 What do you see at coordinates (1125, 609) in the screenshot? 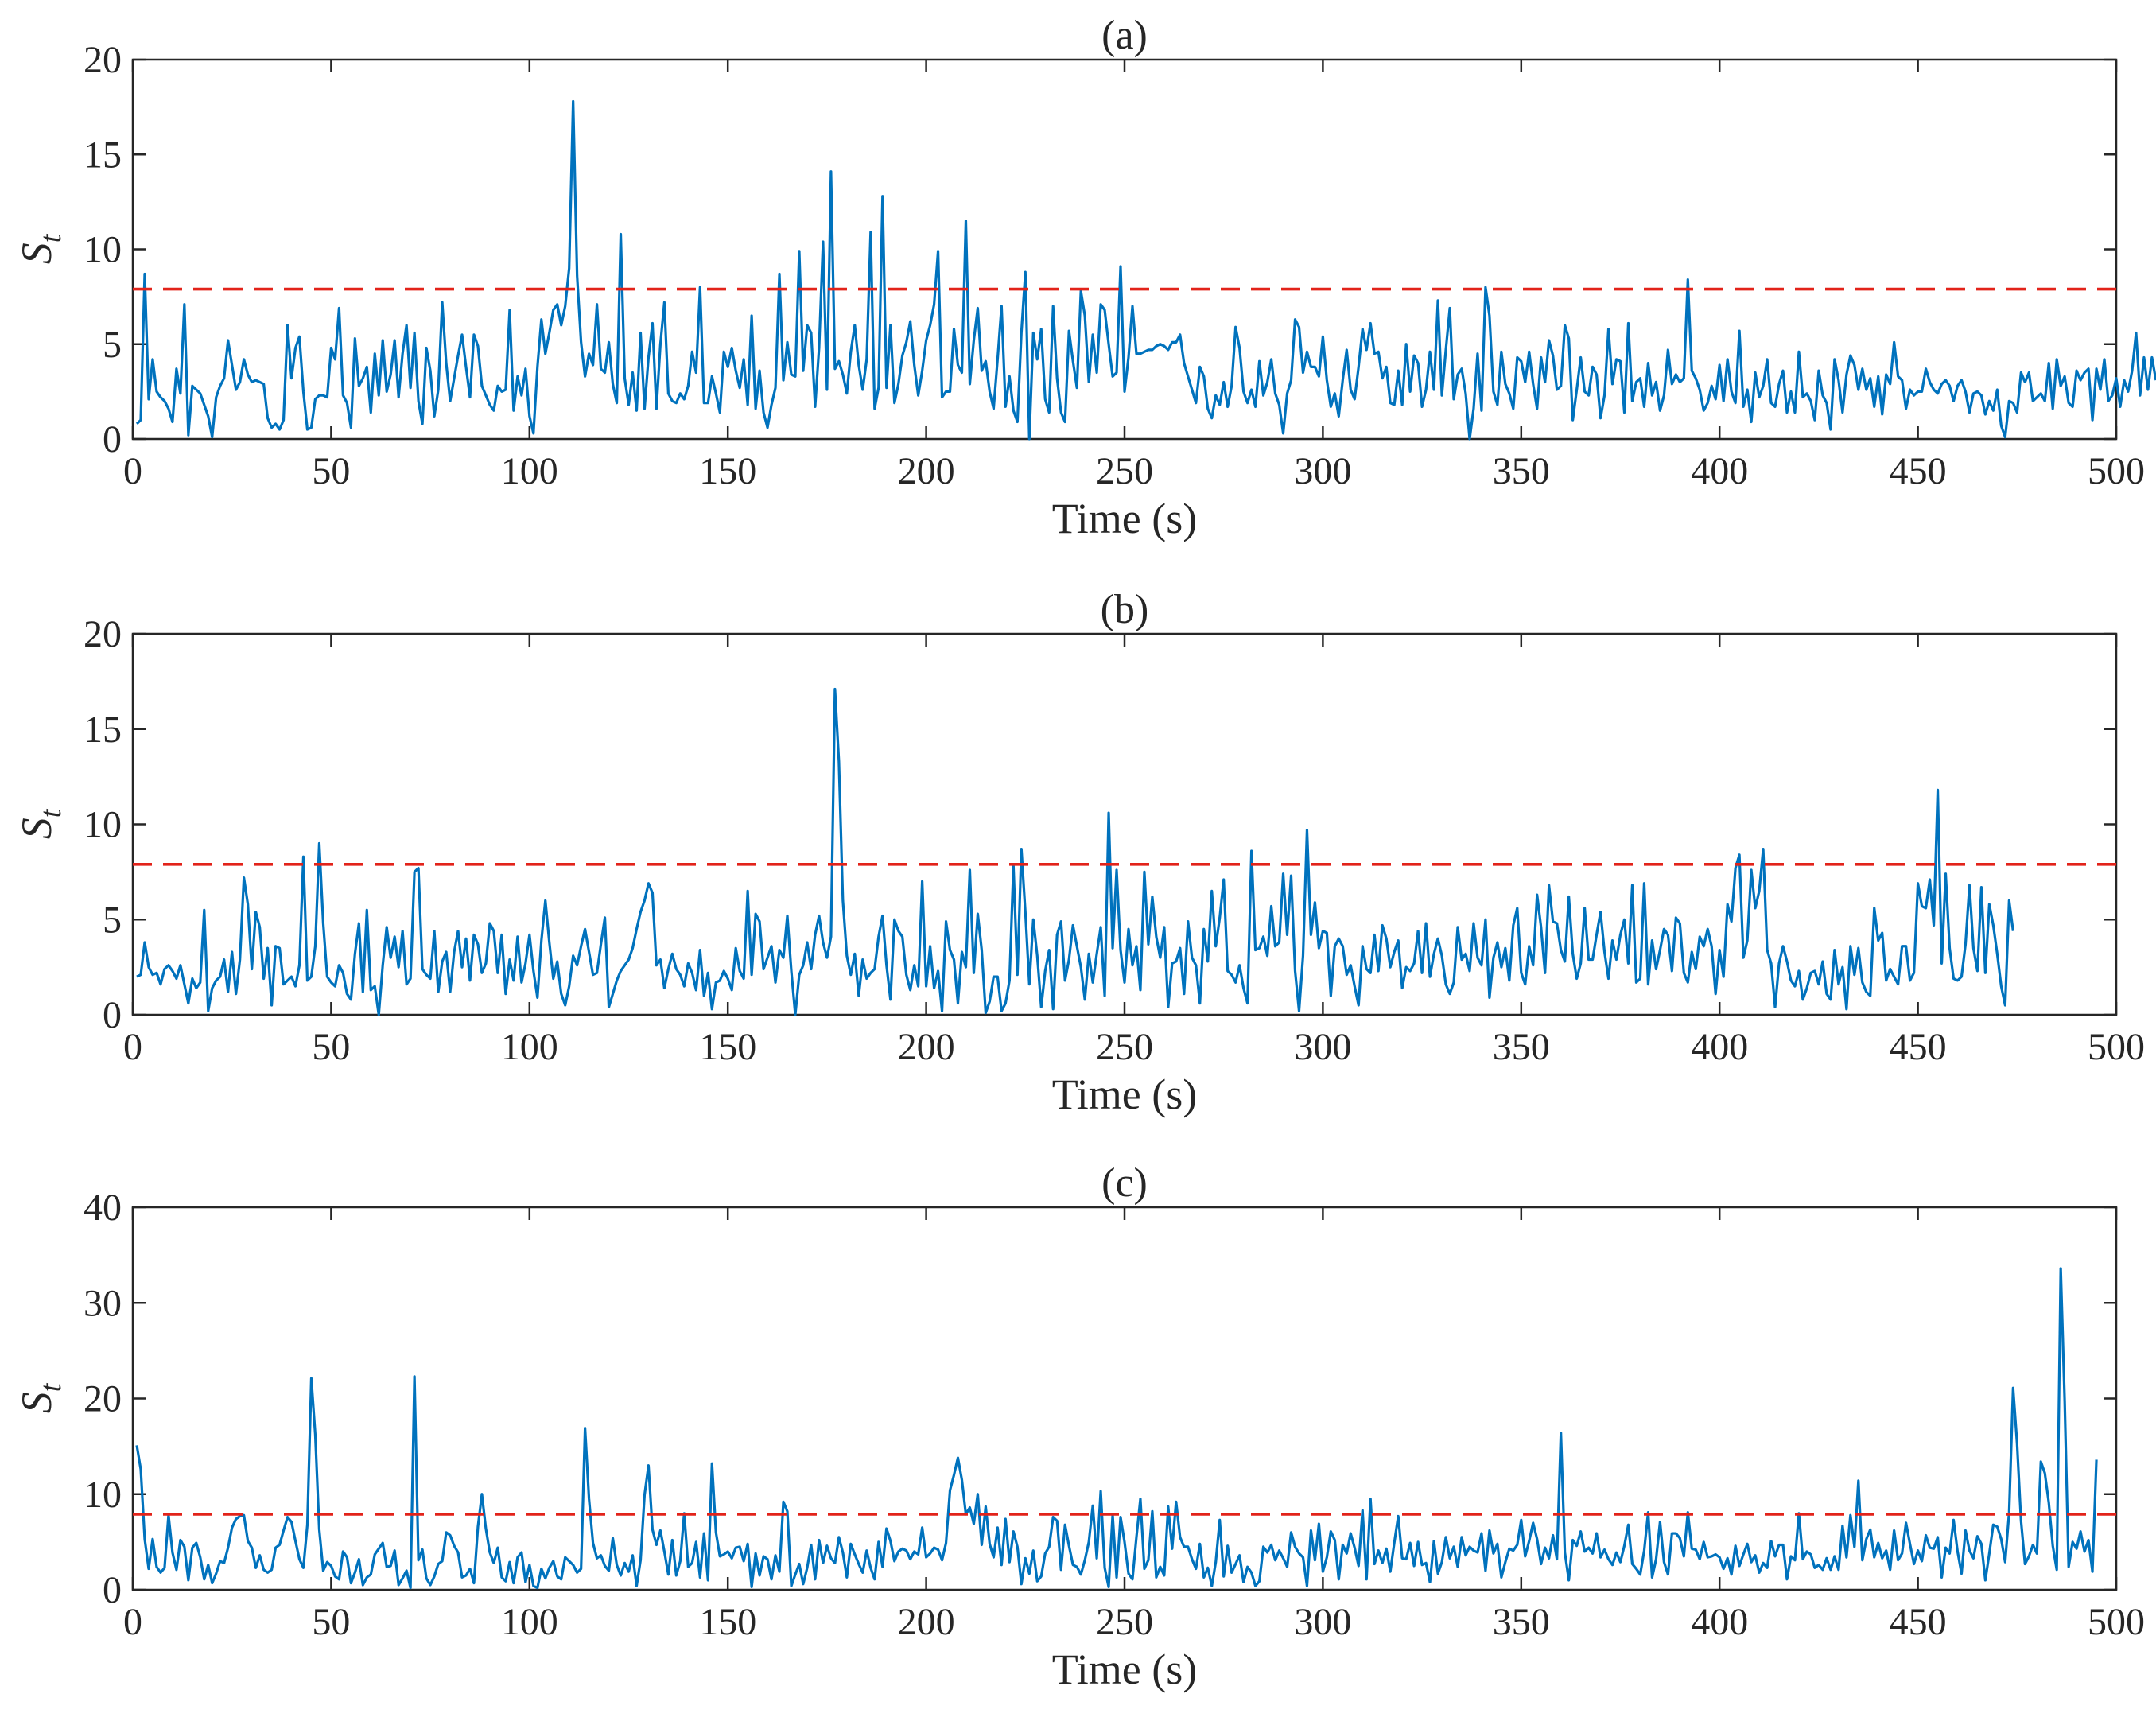
I see `panel-title: (b)` at bounding box center [1125, 609].